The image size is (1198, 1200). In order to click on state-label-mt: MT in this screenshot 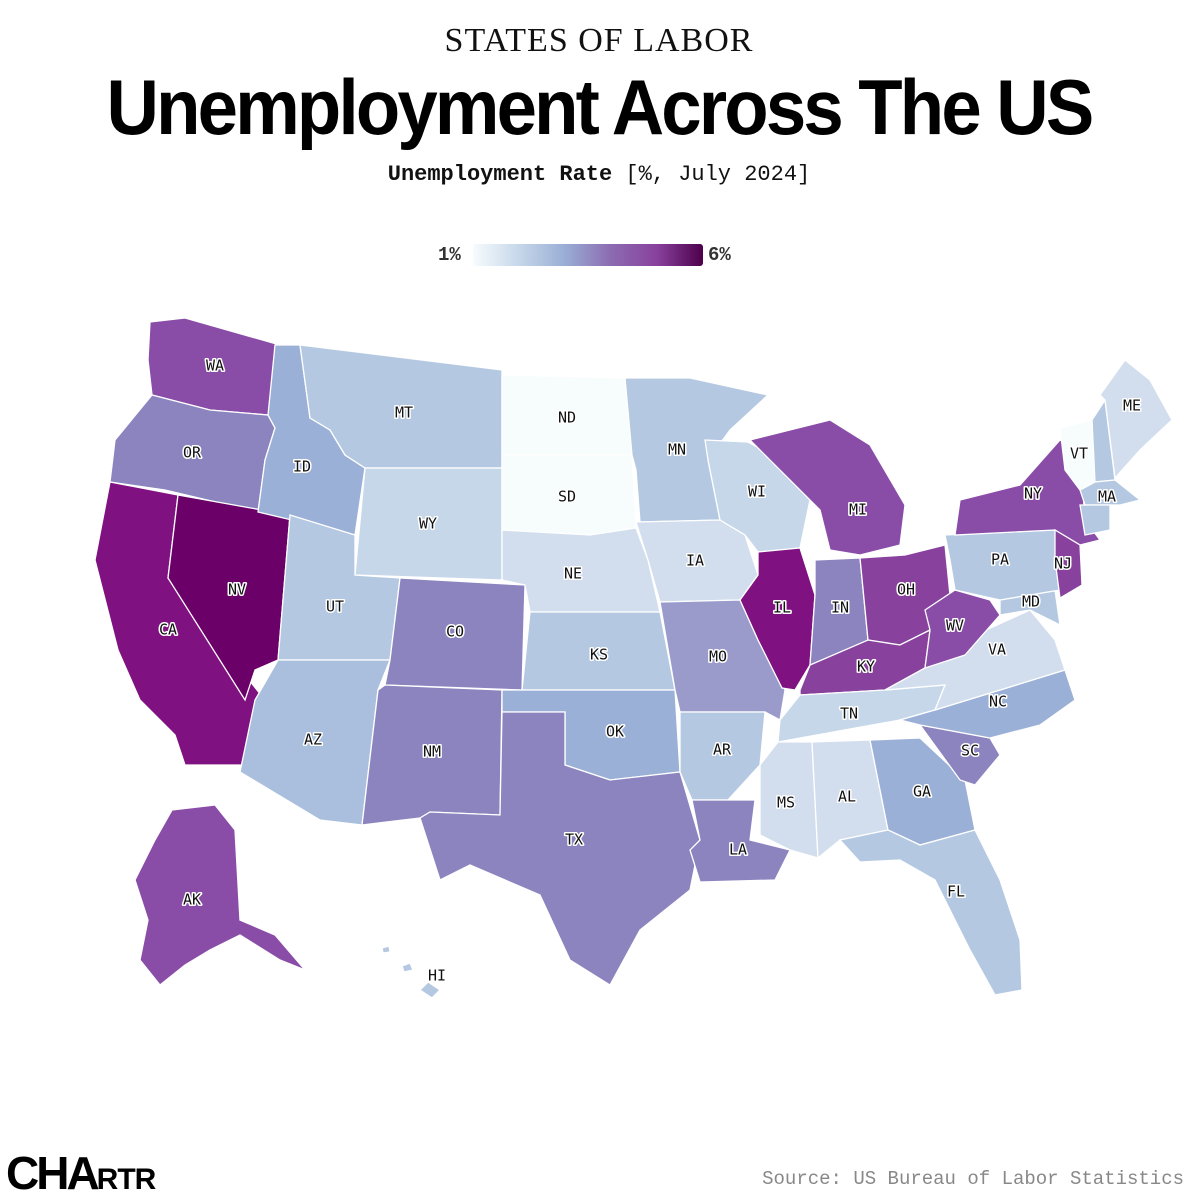, I will do `click(404, 413)`.